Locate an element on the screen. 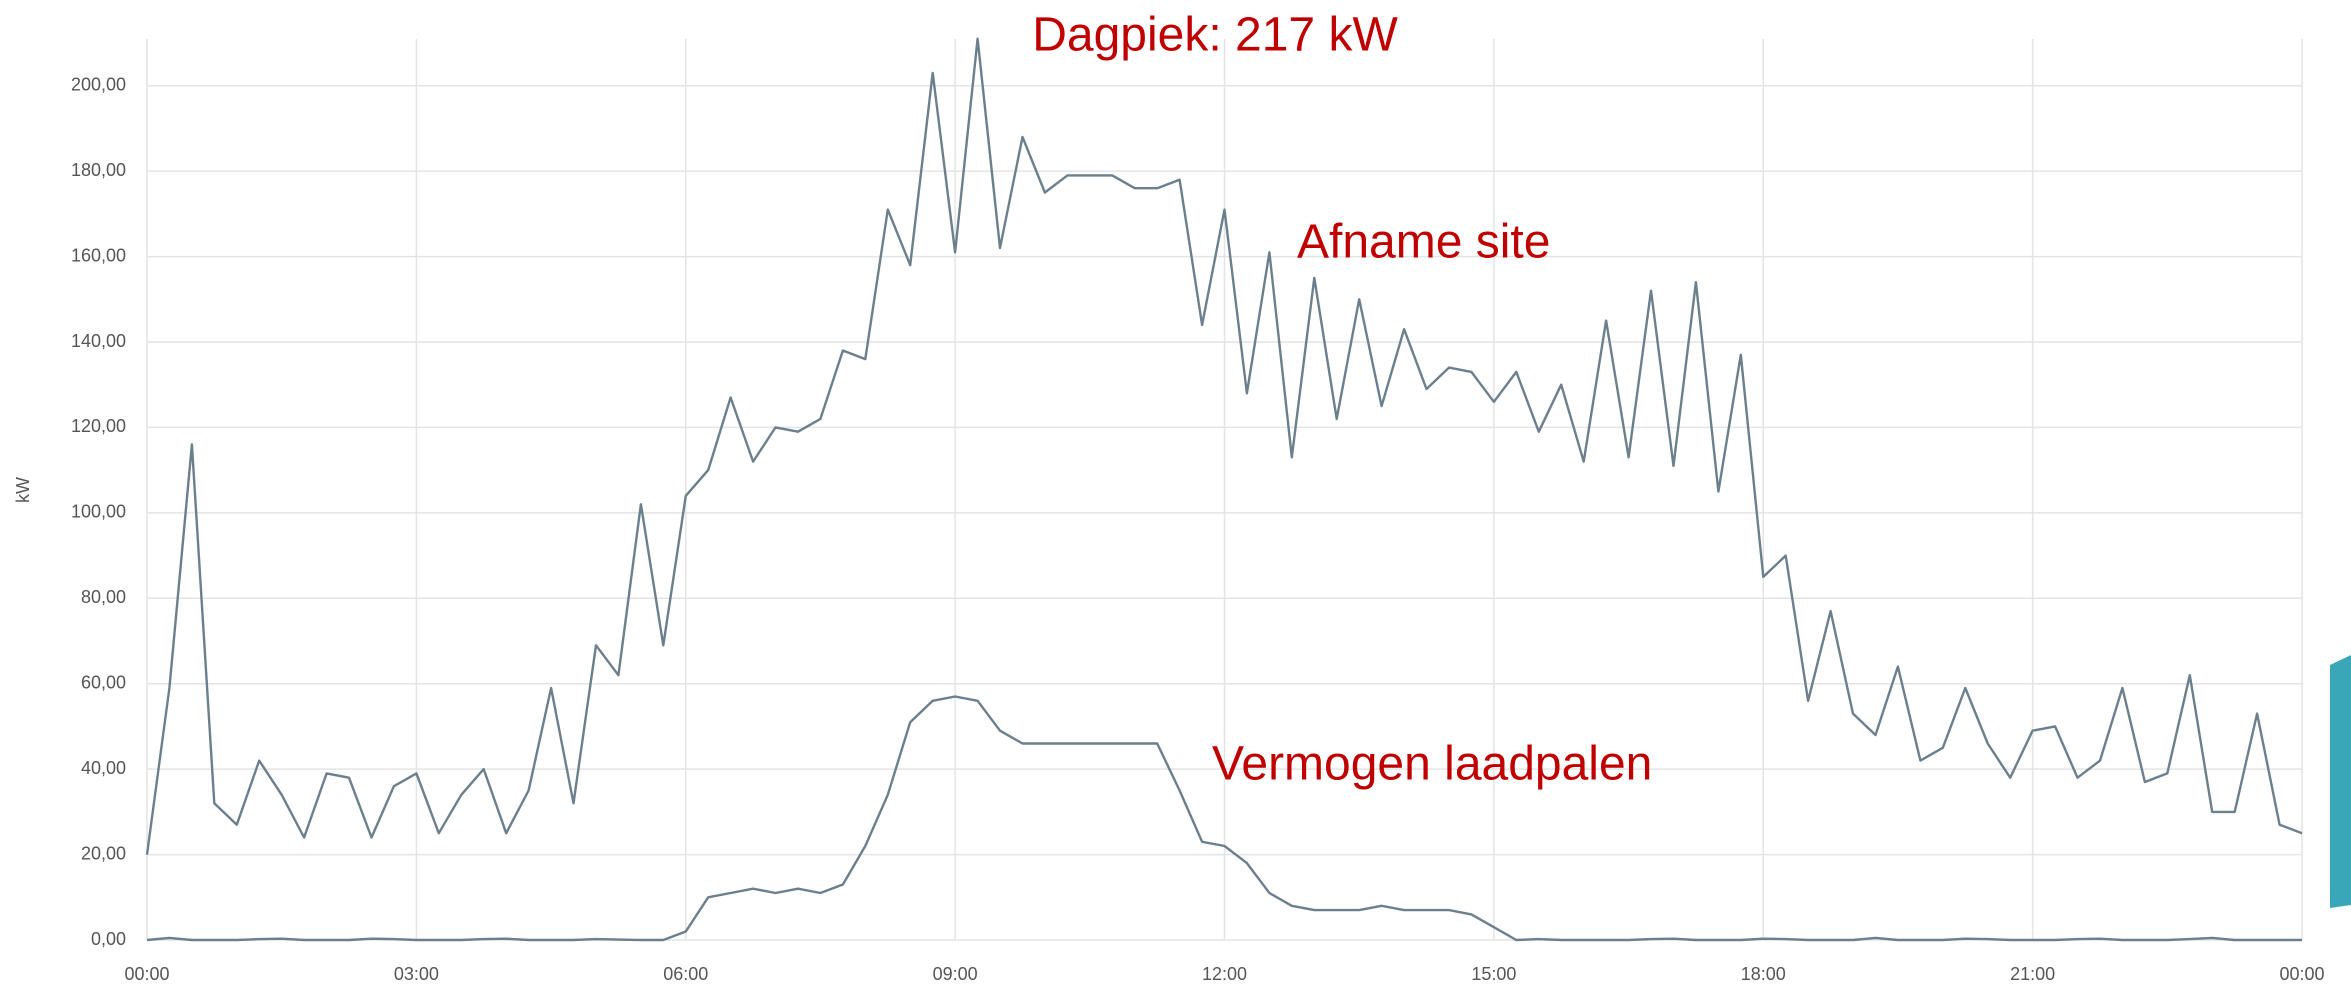 This screenshot has height=988, width=2351. y-tick-label: 160,00 is located at coordinates (98, 255).